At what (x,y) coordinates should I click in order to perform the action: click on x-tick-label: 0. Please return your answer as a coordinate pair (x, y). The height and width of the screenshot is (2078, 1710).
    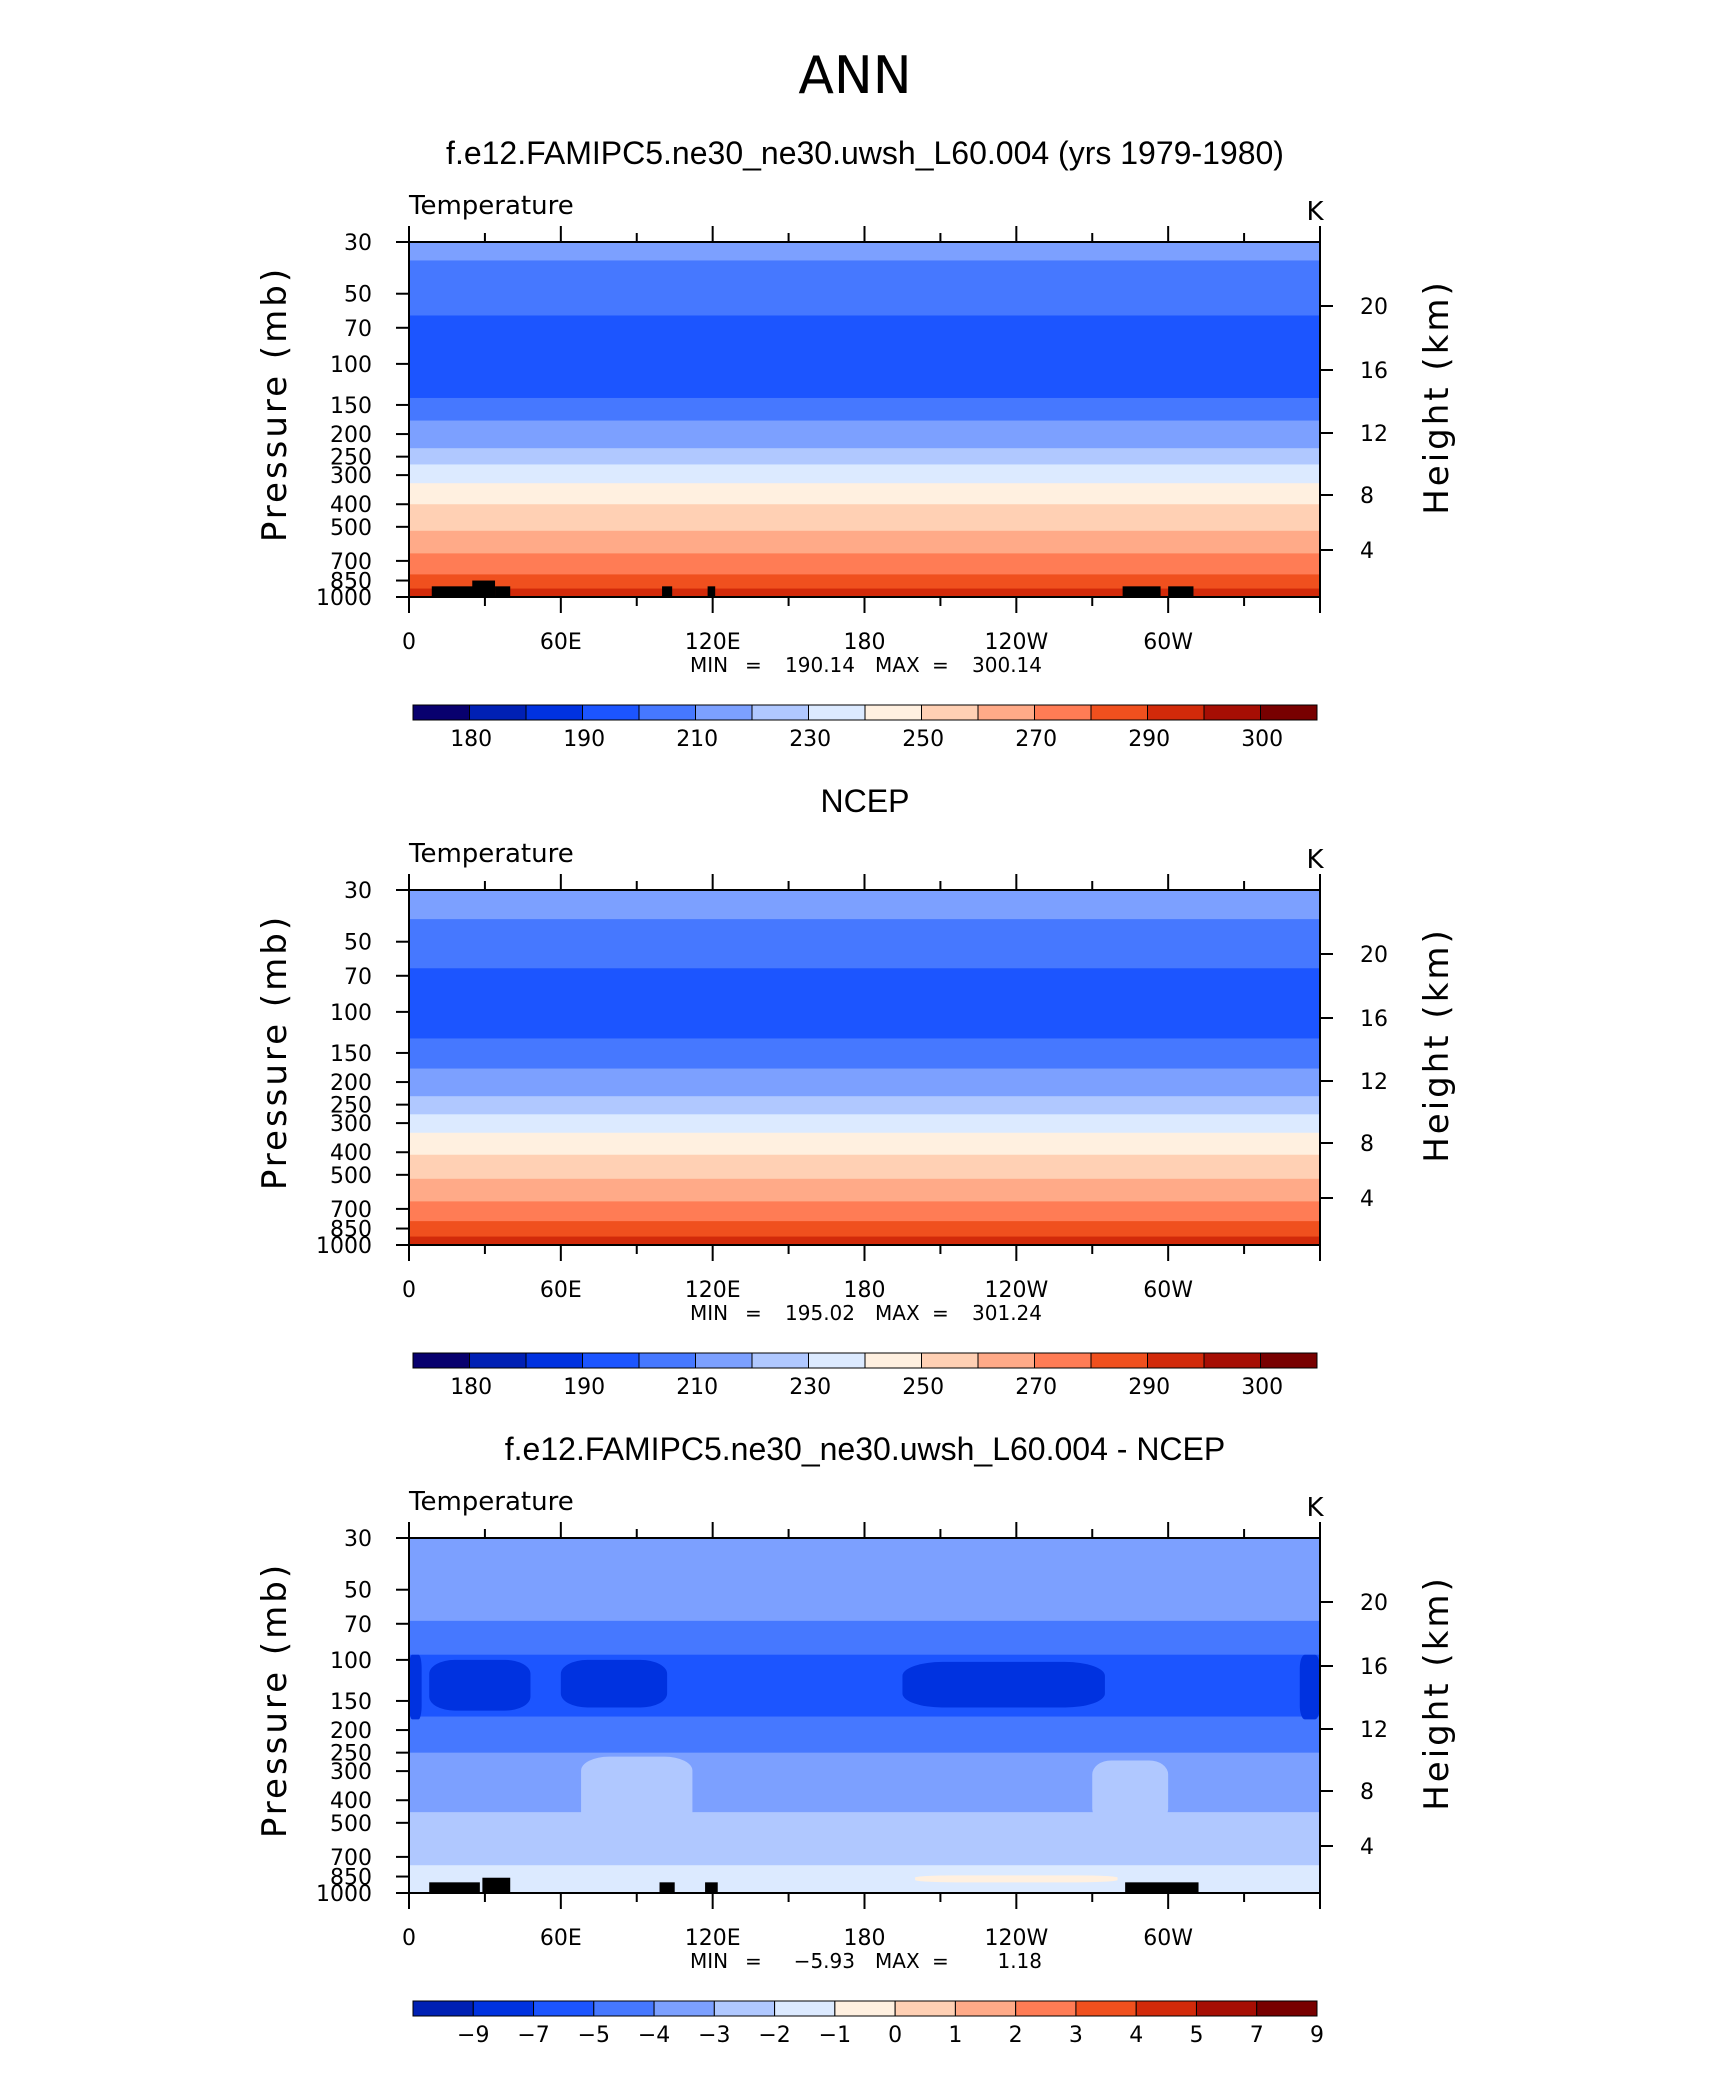
    Looking at the image, I should click on (409, 642).